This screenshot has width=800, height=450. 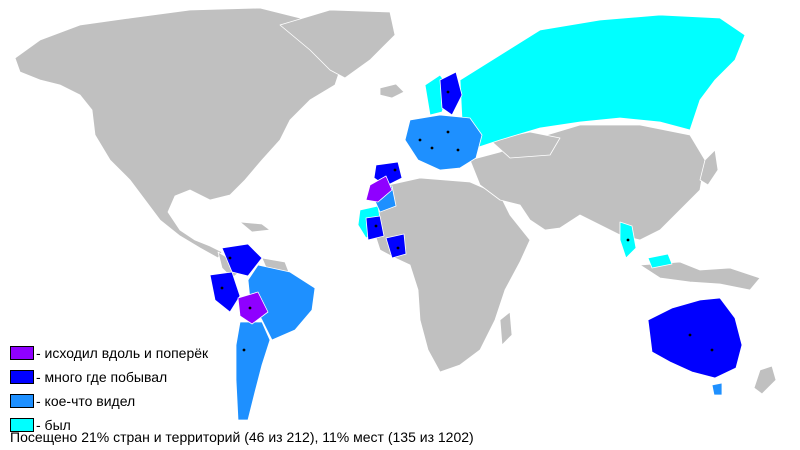 I want to click on region-morocco, so click(x=379, y=189).